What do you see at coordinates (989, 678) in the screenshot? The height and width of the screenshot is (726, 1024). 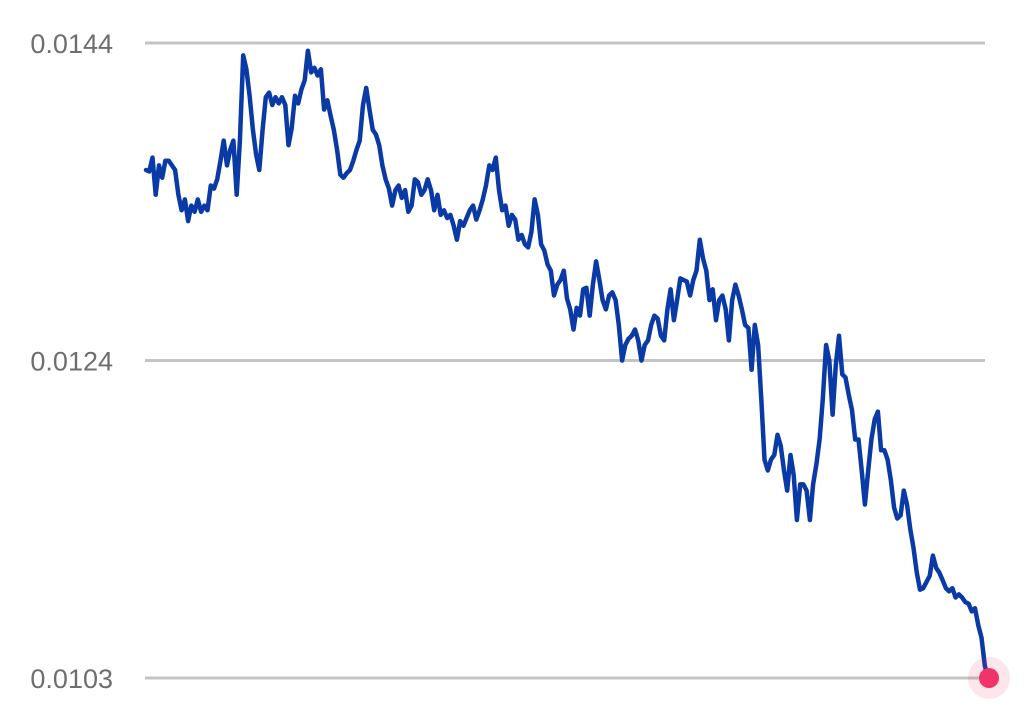 I see `last-point-marker` at bounding box center [989, 678].